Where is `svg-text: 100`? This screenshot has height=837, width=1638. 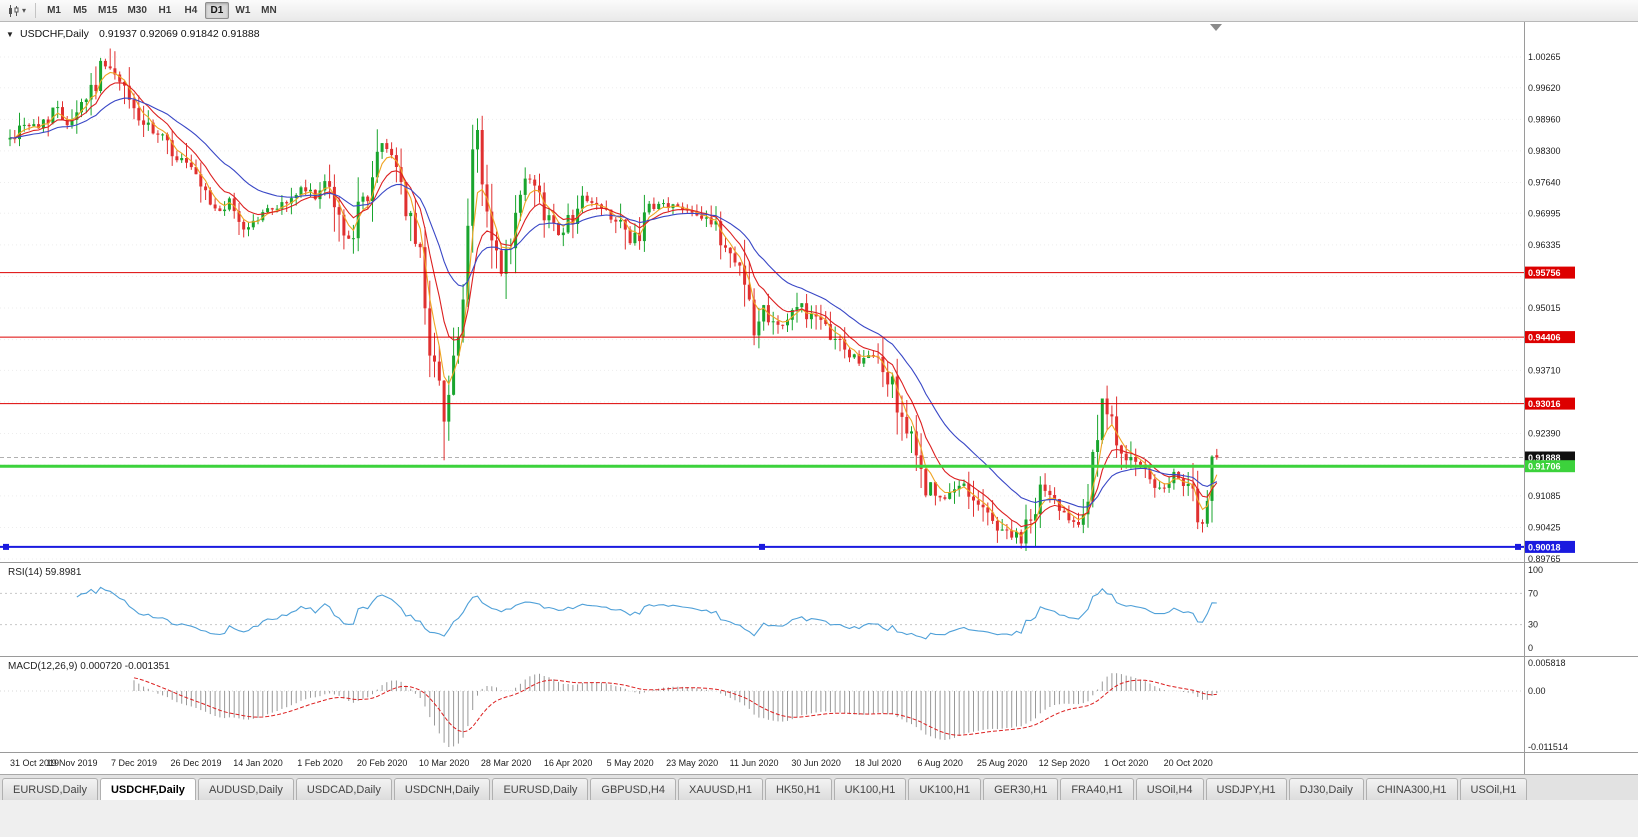 svg-text: 100 is located at coordinates (1535, 570).